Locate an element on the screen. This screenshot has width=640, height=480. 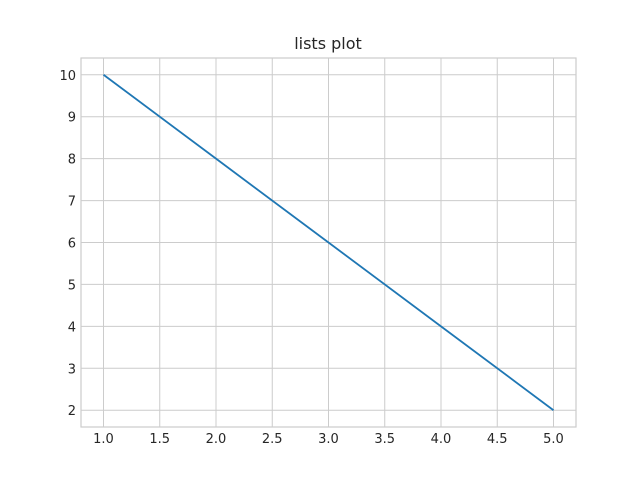
y-tick-label: 2 is located at coordinates (72, 411).